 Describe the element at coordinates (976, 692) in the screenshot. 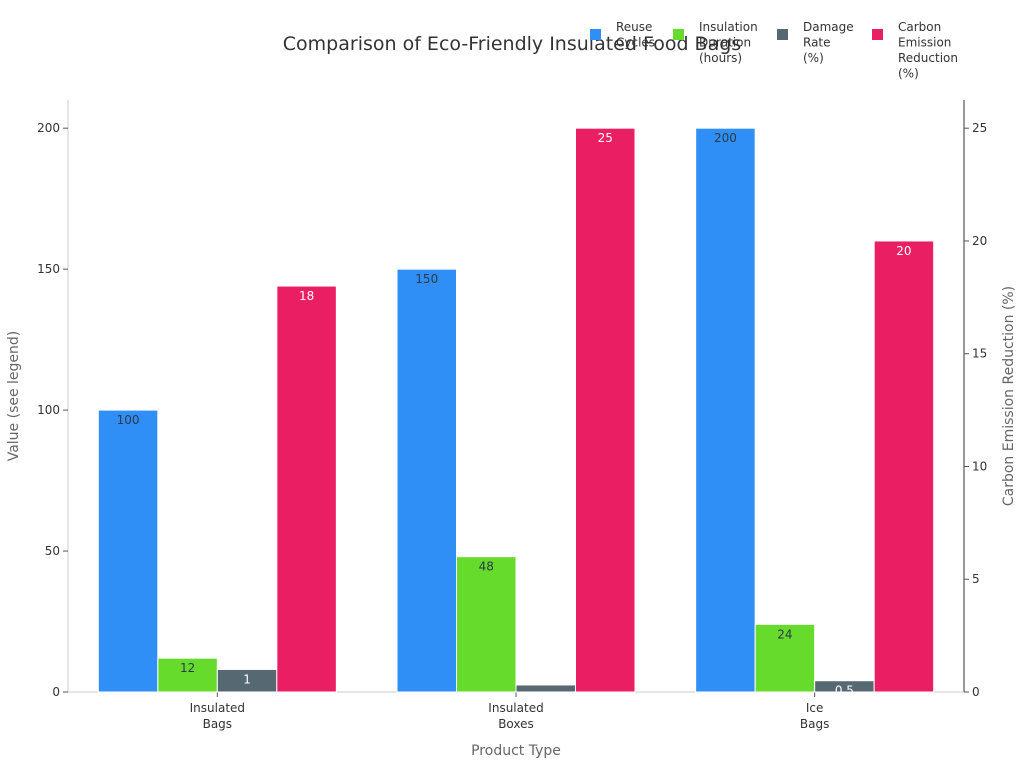

I see `y-tick-label-right: 0` at that location.